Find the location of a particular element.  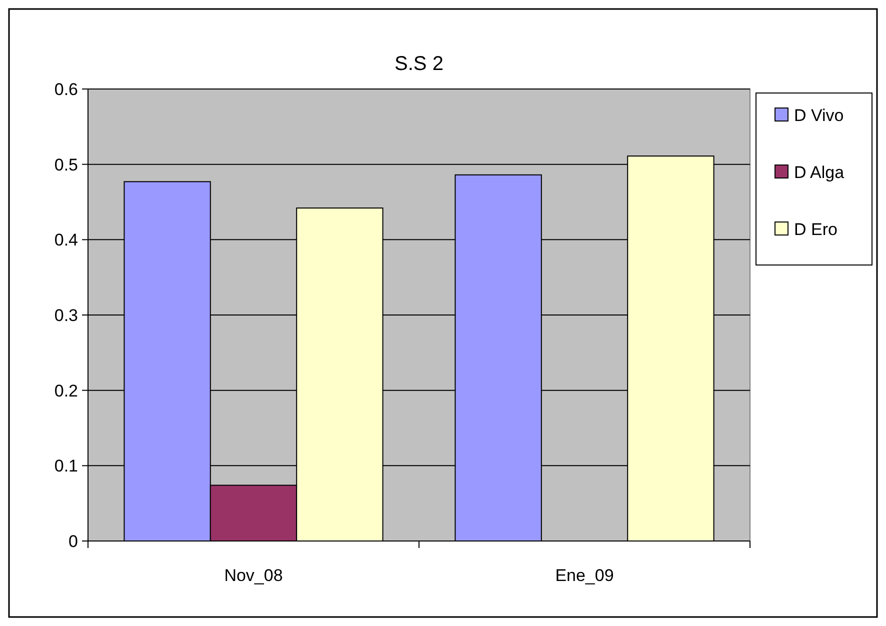

y-tick-label: 0.5 is located at coordinates (66, 164).